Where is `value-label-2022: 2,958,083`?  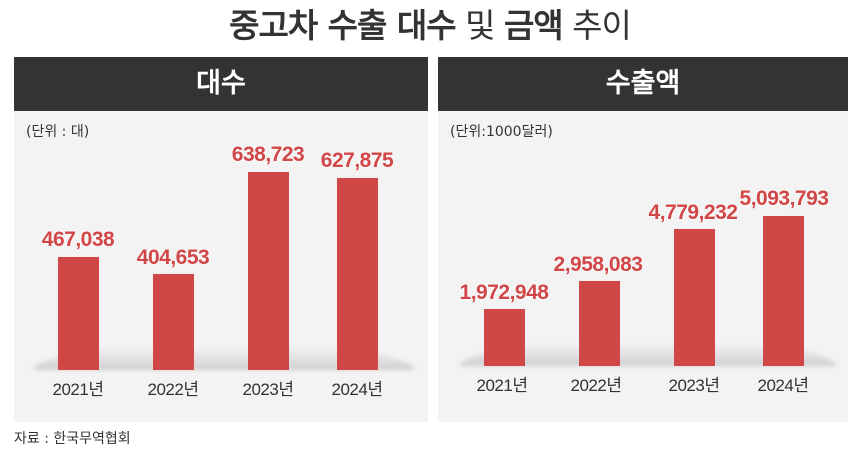
value-label-2022: 2,958,083 is located at coordinates (598, 264).